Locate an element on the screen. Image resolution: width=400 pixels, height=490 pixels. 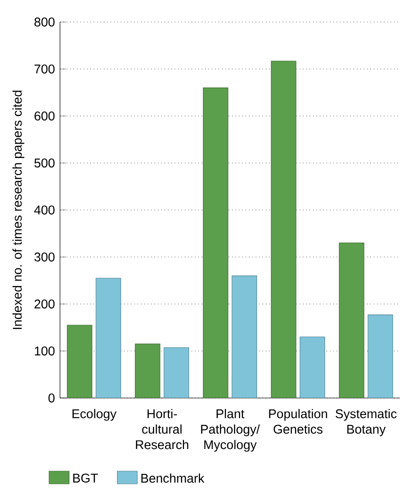
legend-label: Benchmark is located at coordinates (172, 478).